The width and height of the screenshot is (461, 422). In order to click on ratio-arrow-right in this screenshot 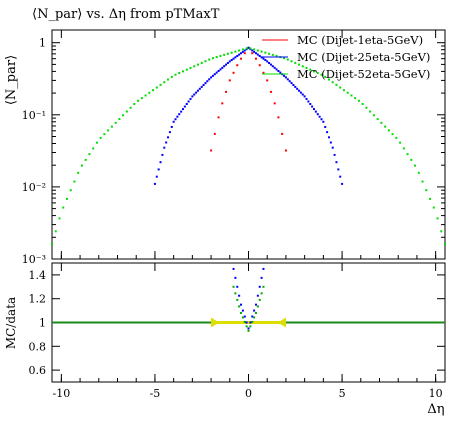, I will do `click(281, 322)`.